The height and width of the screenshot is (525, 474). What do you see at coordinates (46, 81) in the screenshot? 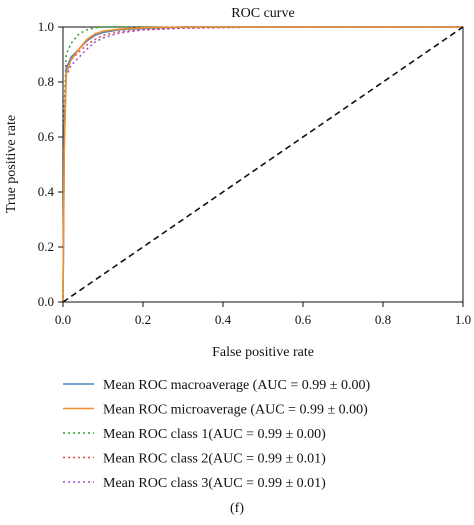
I see `y-tick-label: 0.8` at bounding box center [46, 81].